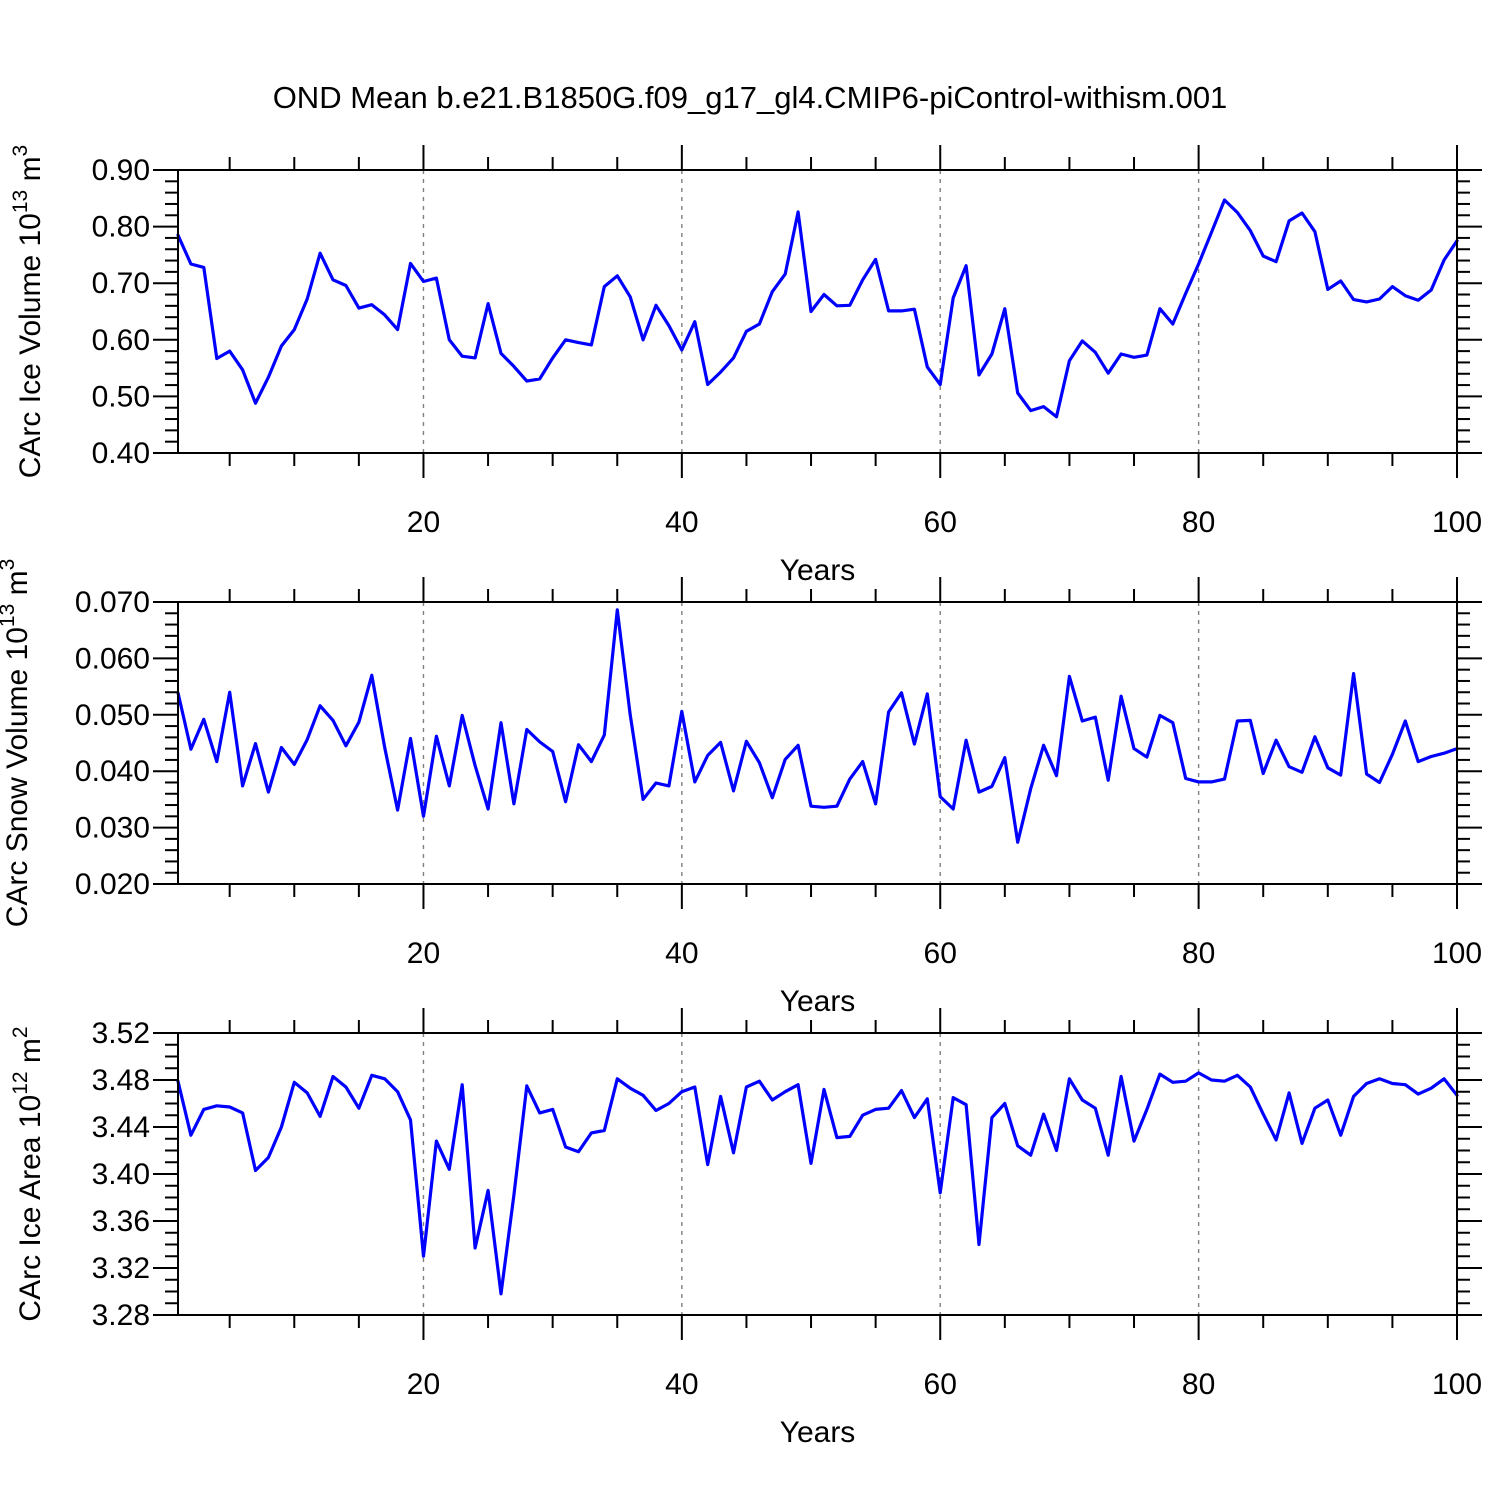 Image resolution: width=1500 pixels, height=1500 pixels. I want to click on y-tick-label: 0.050, so click(112, 715).